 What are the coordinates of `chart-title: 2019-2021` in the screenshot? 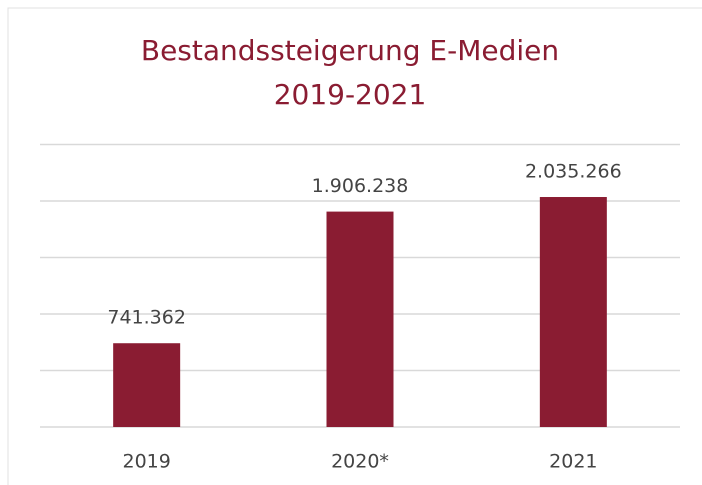 It's located at (350, 94).